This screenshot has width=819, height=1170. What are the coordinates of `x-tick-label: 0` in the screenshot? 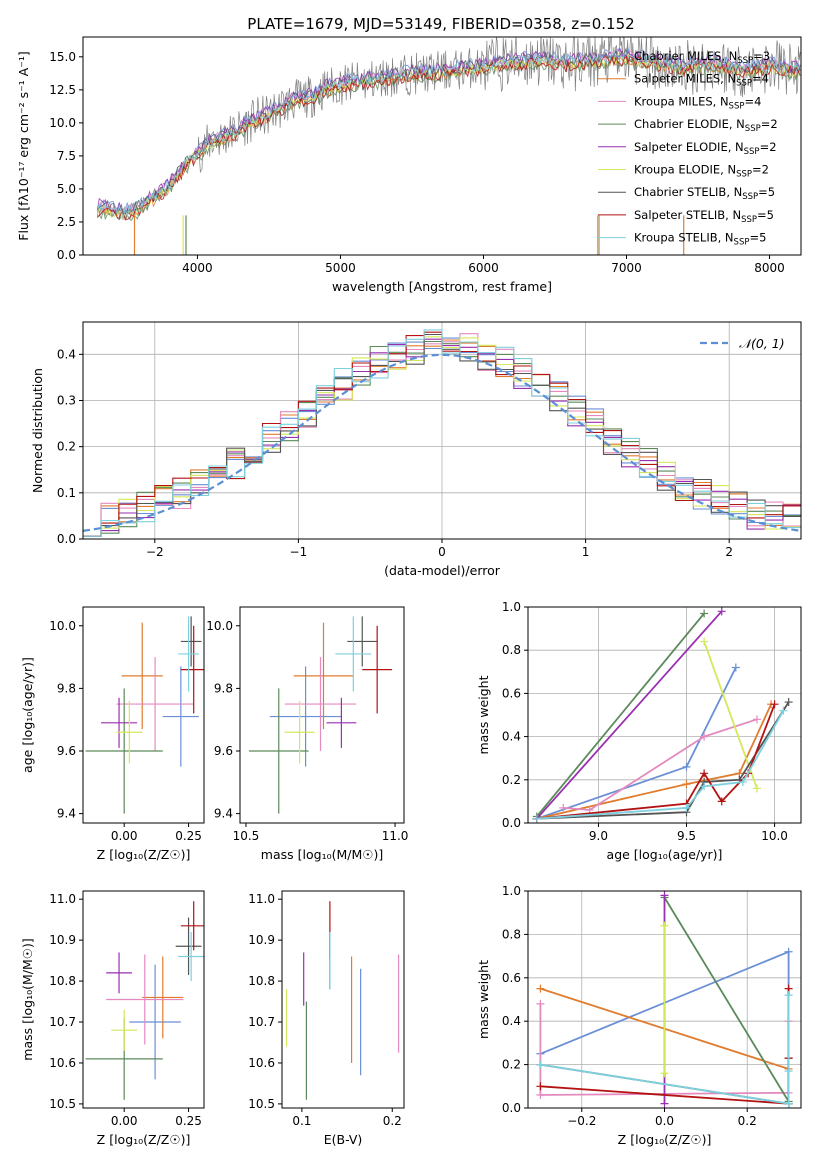 It's located at (442, 552).